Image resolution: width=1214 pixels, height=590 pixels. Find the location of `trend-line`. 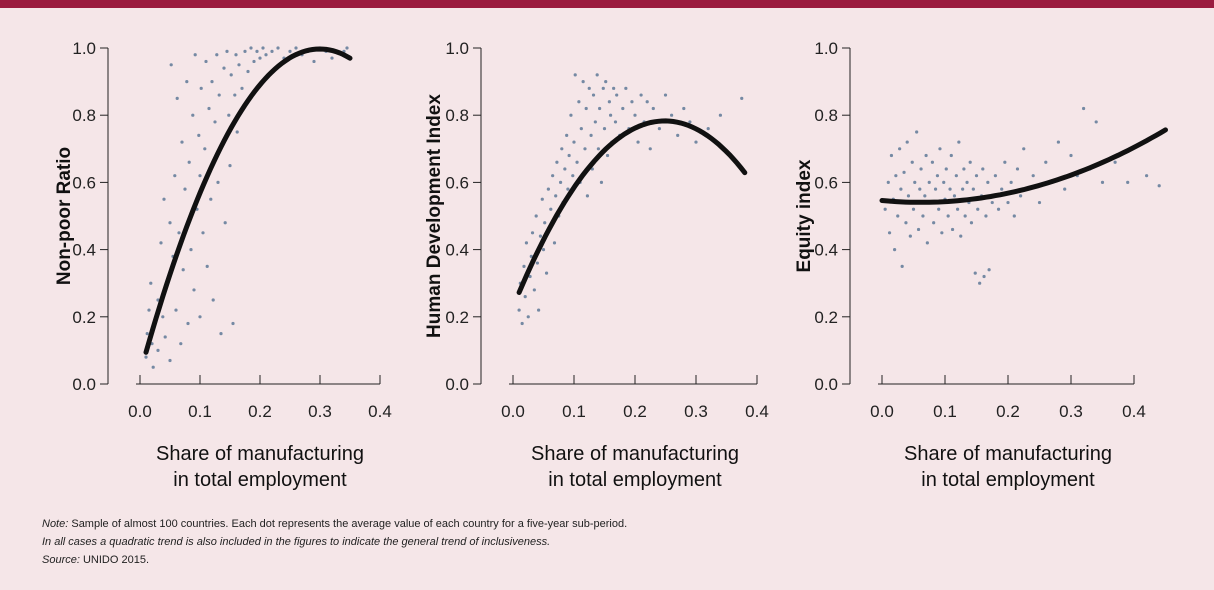

trend-line is located at coordinates (632, 206).